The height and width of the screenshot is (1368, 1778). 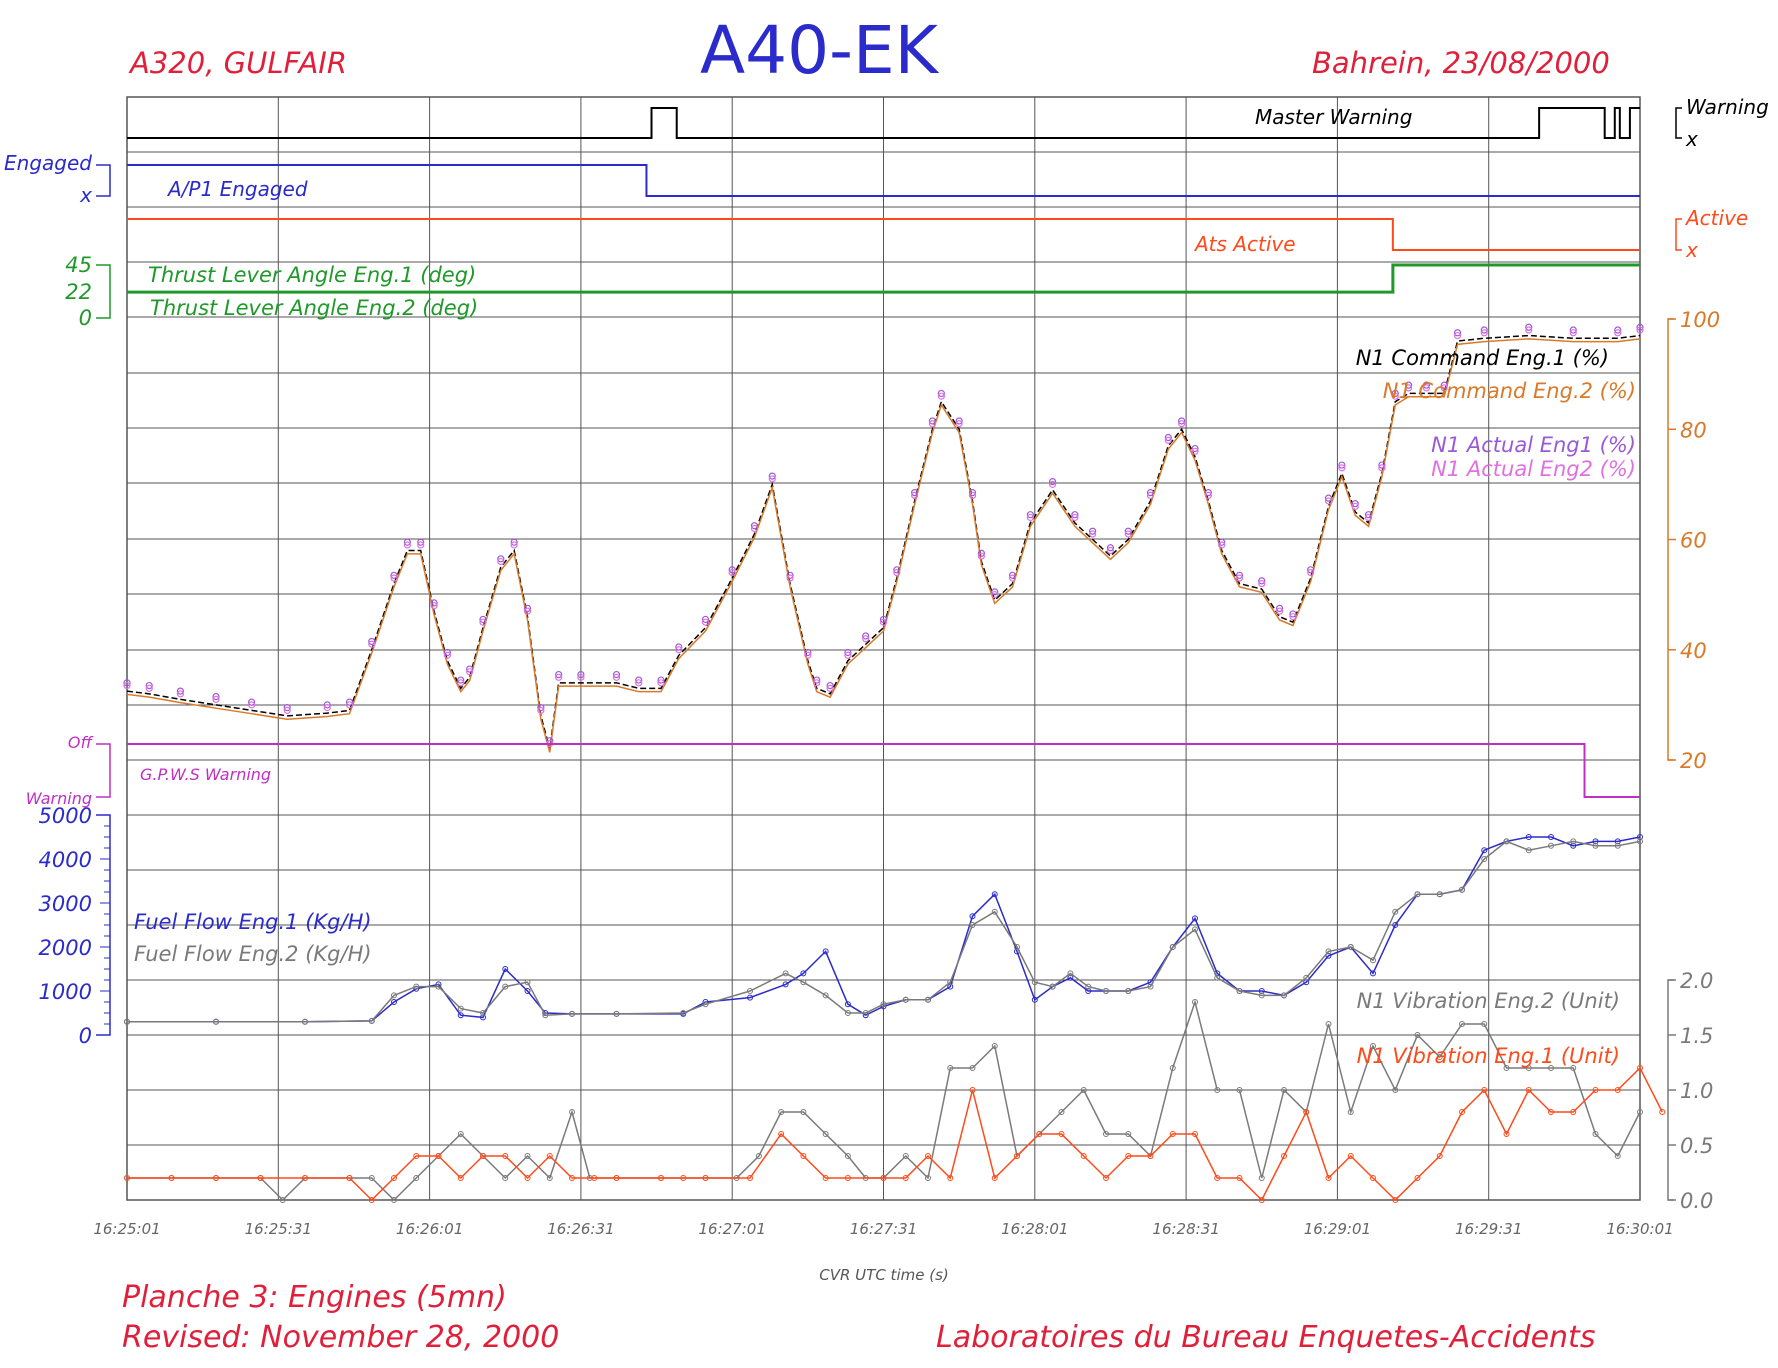 I want to click on x-tick-label: 16:28:31, so click(x=1185, y=1229).